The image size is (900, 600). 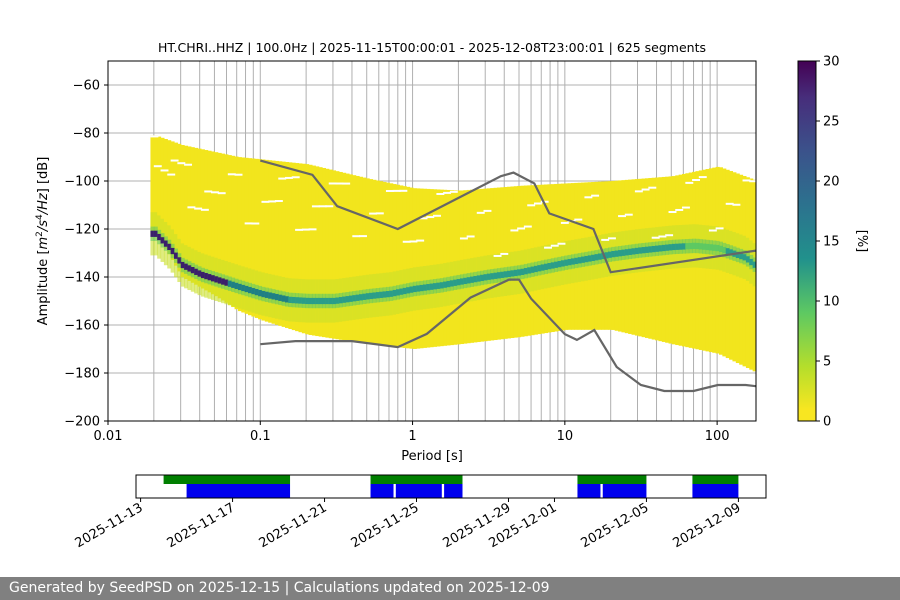 I want to click on y-tick-label: −160, so click(x=82, y=326).